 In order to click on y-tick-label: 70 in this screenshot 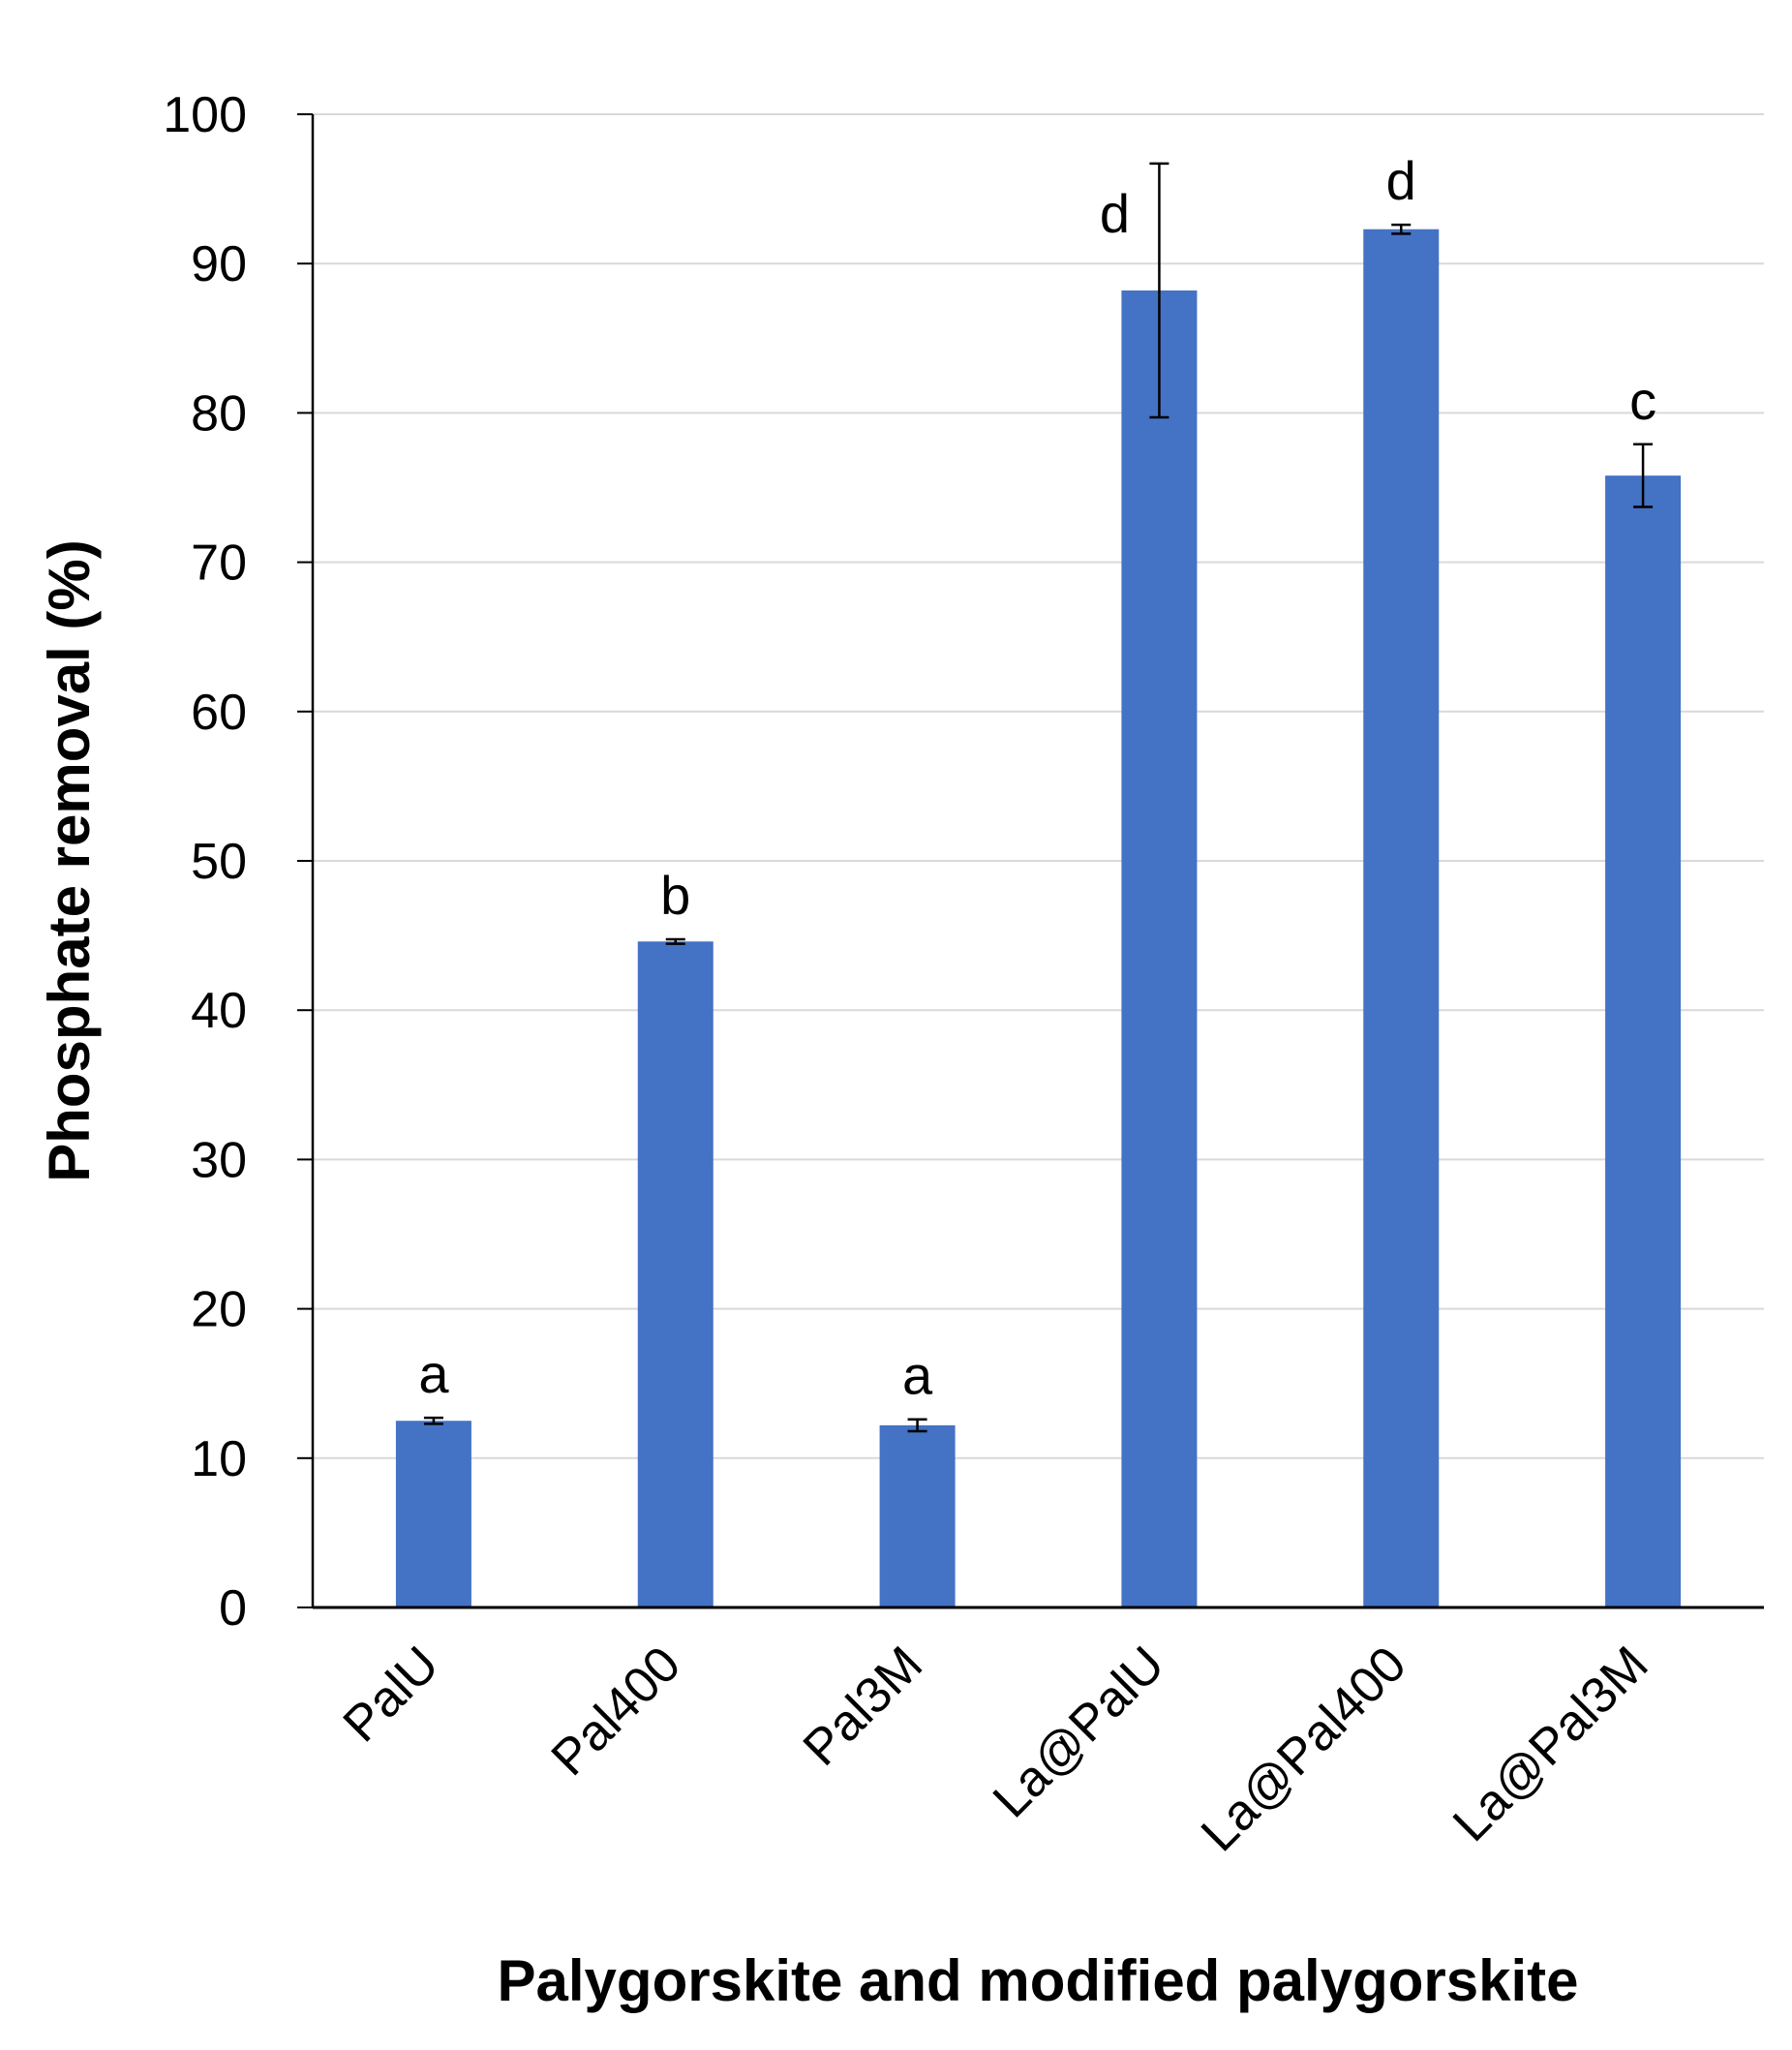, I will do `click(219, 563)`.